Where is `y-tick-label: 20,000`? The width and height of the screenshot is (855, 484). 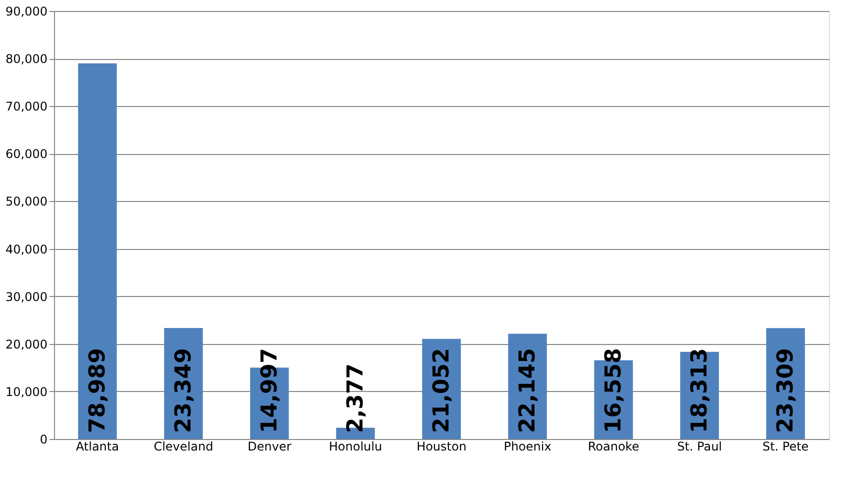 y-tick-label: 20,000 is located at coordinates (27, 344).